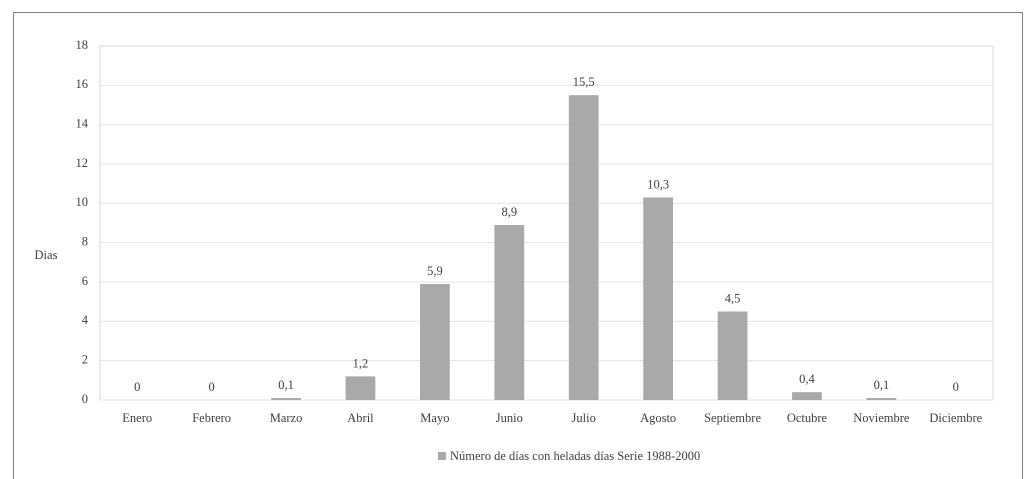 This screenshot has height=479, width=1027. What do you see at coordinates (82, 45) in the screenshot?
I see `y-tick-label: 18` at bounding box center [82, 45].